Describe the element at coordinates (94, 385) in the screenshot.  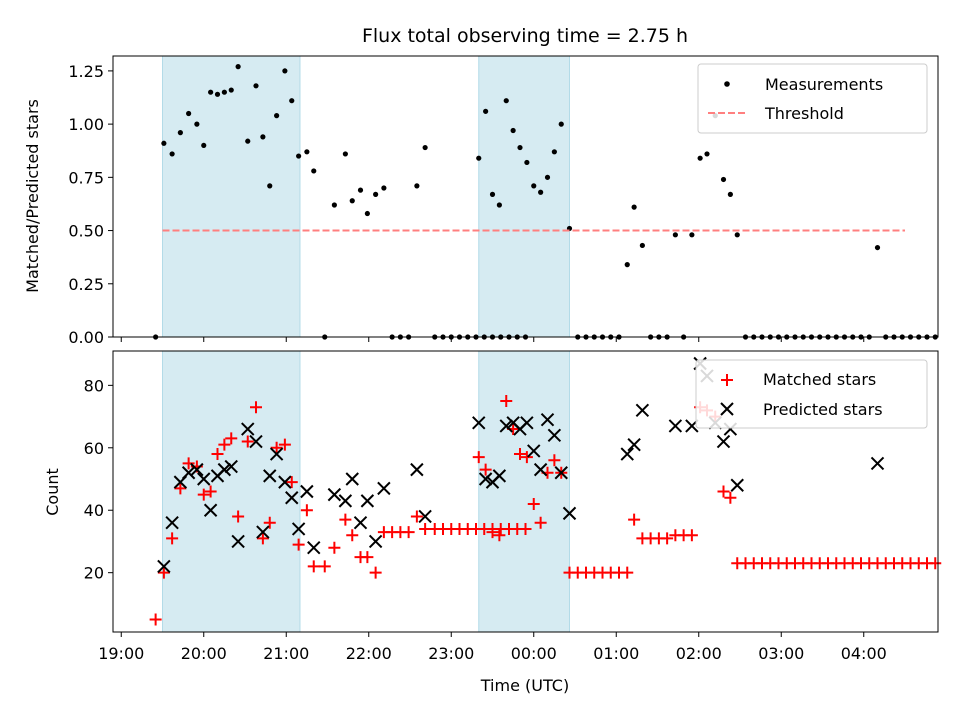
I see `y-tick-label: 80` at that location.